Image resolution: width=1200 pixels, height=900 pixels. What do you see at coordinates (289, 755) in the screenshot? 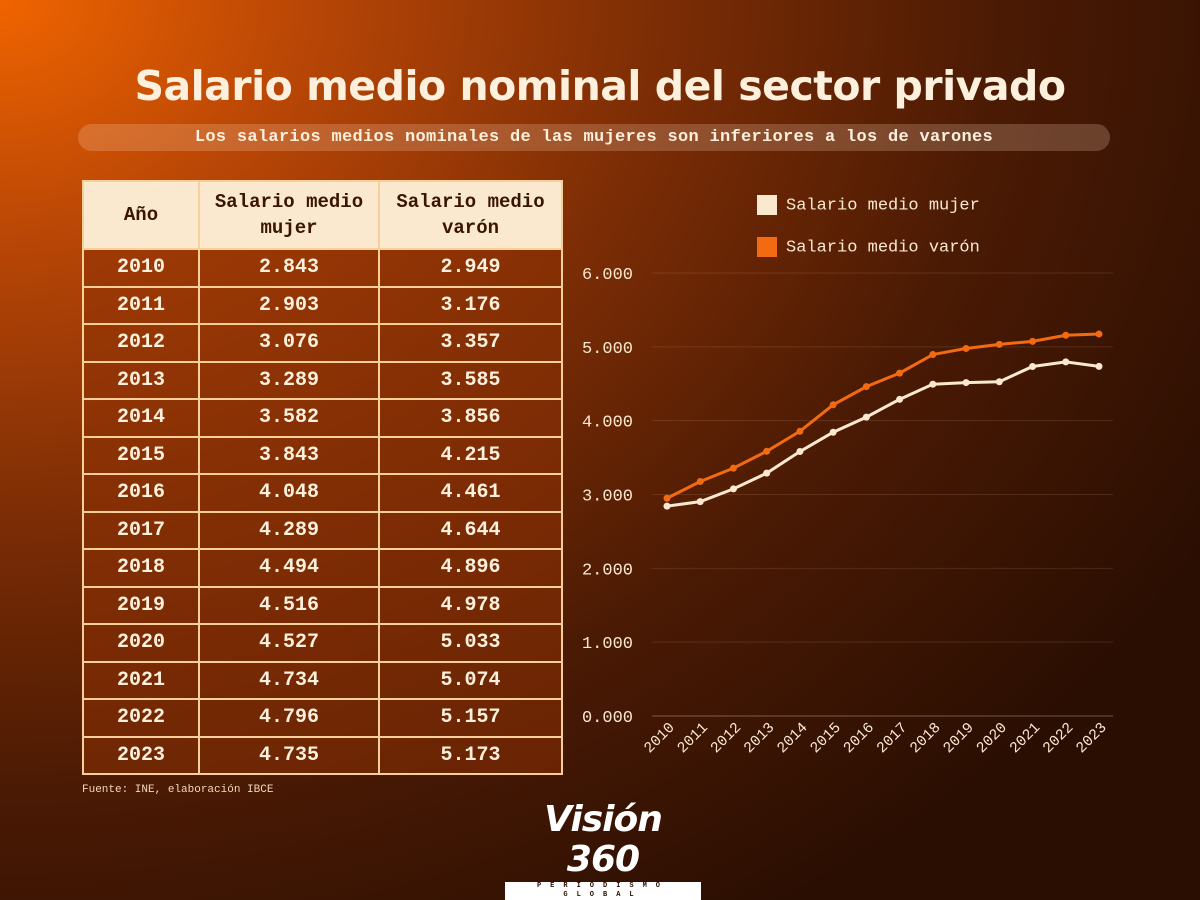
I see `cell-women: 4.735` at bounding box center [289, 755].